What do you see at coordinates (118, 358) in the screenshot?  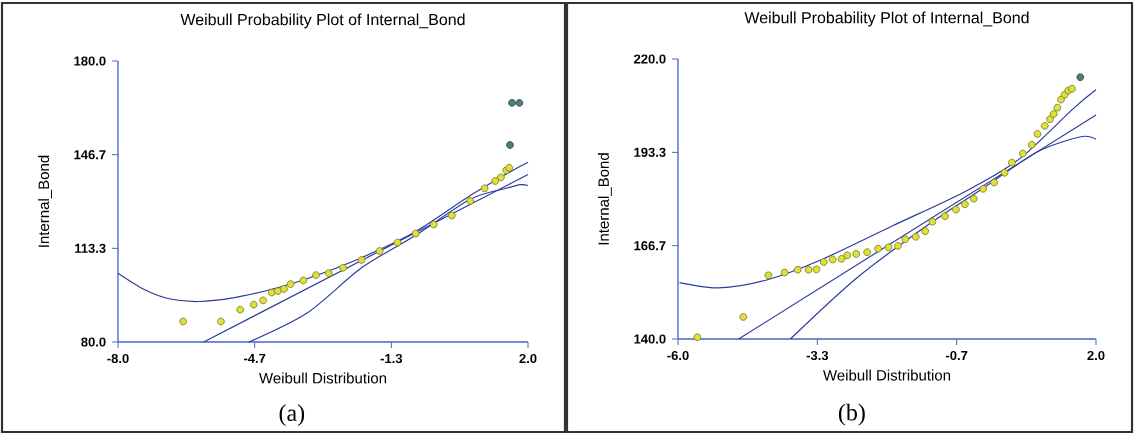 I see `x-tick-label: -8.0` at bounding box center [118, 358].